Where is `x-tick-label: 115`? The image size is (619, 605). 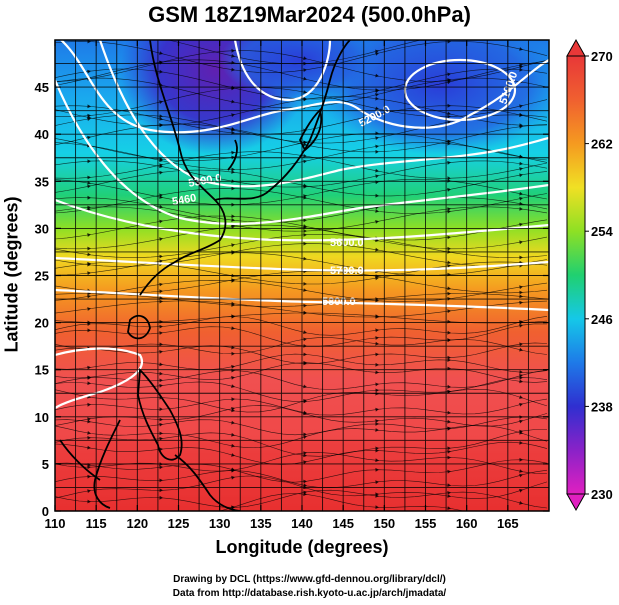 x-tick-label: 115 is located at coordinates (96, 523).